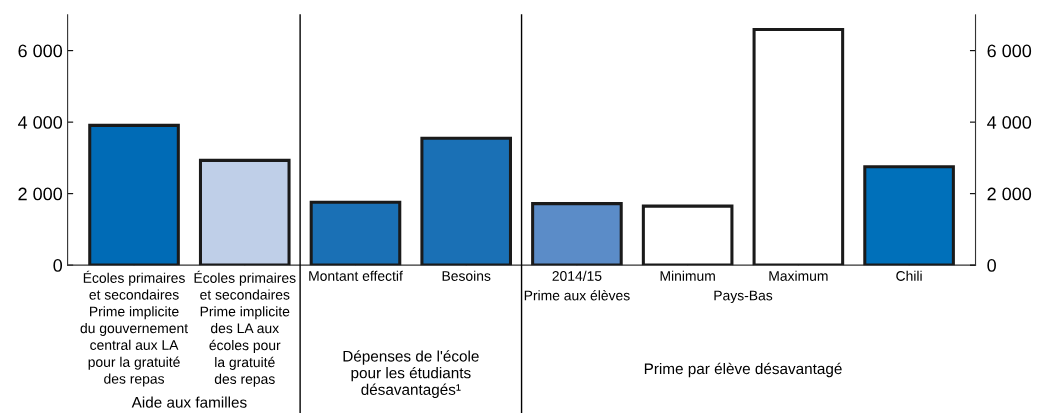 The width and height of the screenshot is (1040, 413). Describe the element at coordinates (798, 275) in the screenshot. I see `x-tick-label: Maximum` at that location.